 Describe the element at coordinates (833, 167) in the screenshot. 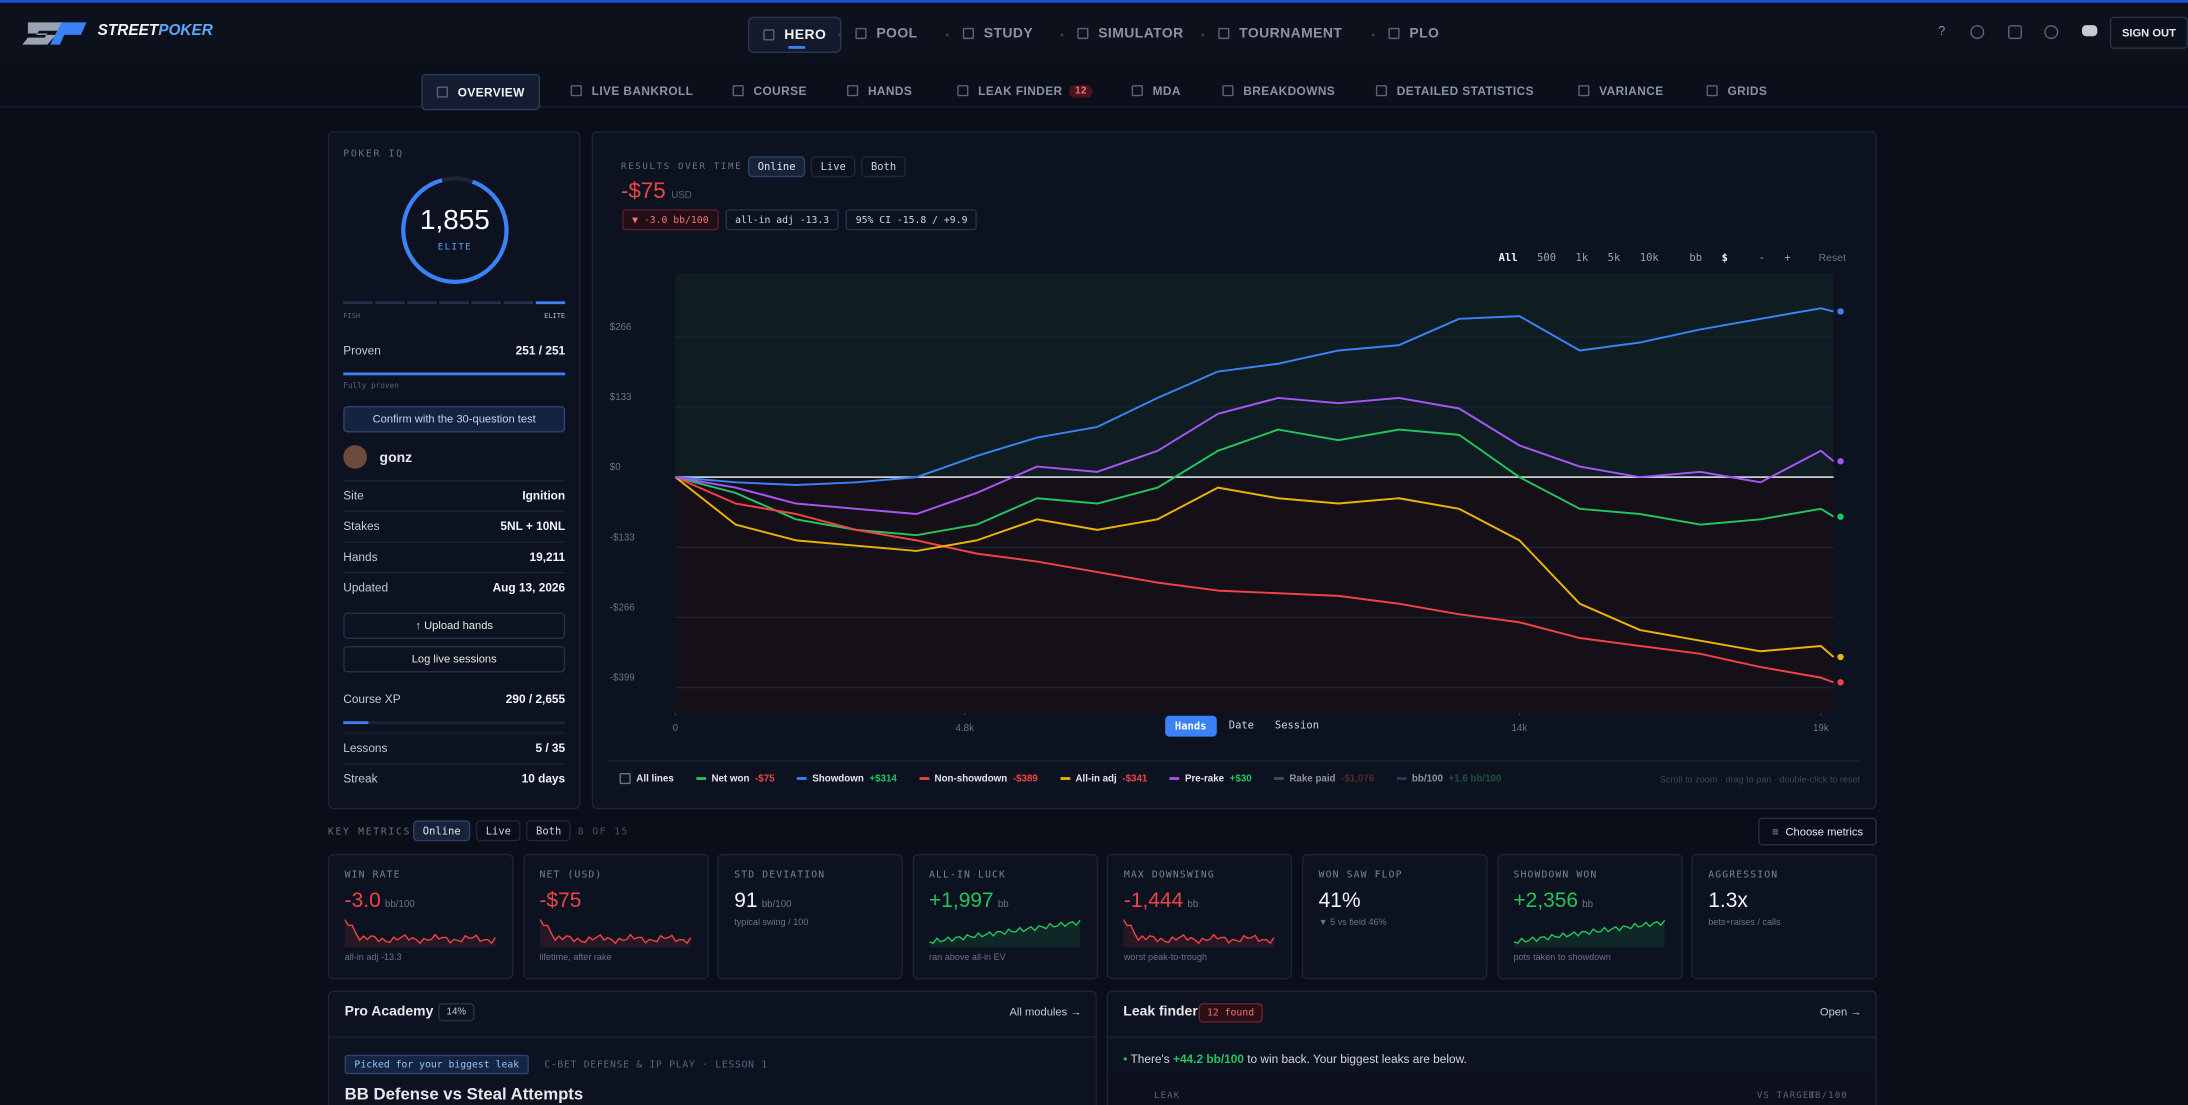

I see `source-toggle-btn: Live` at that location.